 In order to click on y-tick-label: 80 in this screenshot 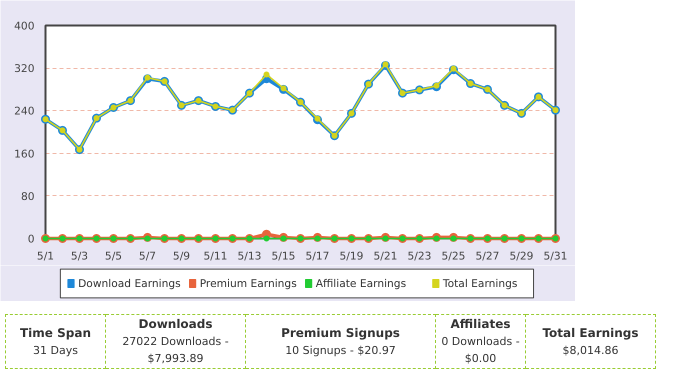, I will do `click(27, 196)`.